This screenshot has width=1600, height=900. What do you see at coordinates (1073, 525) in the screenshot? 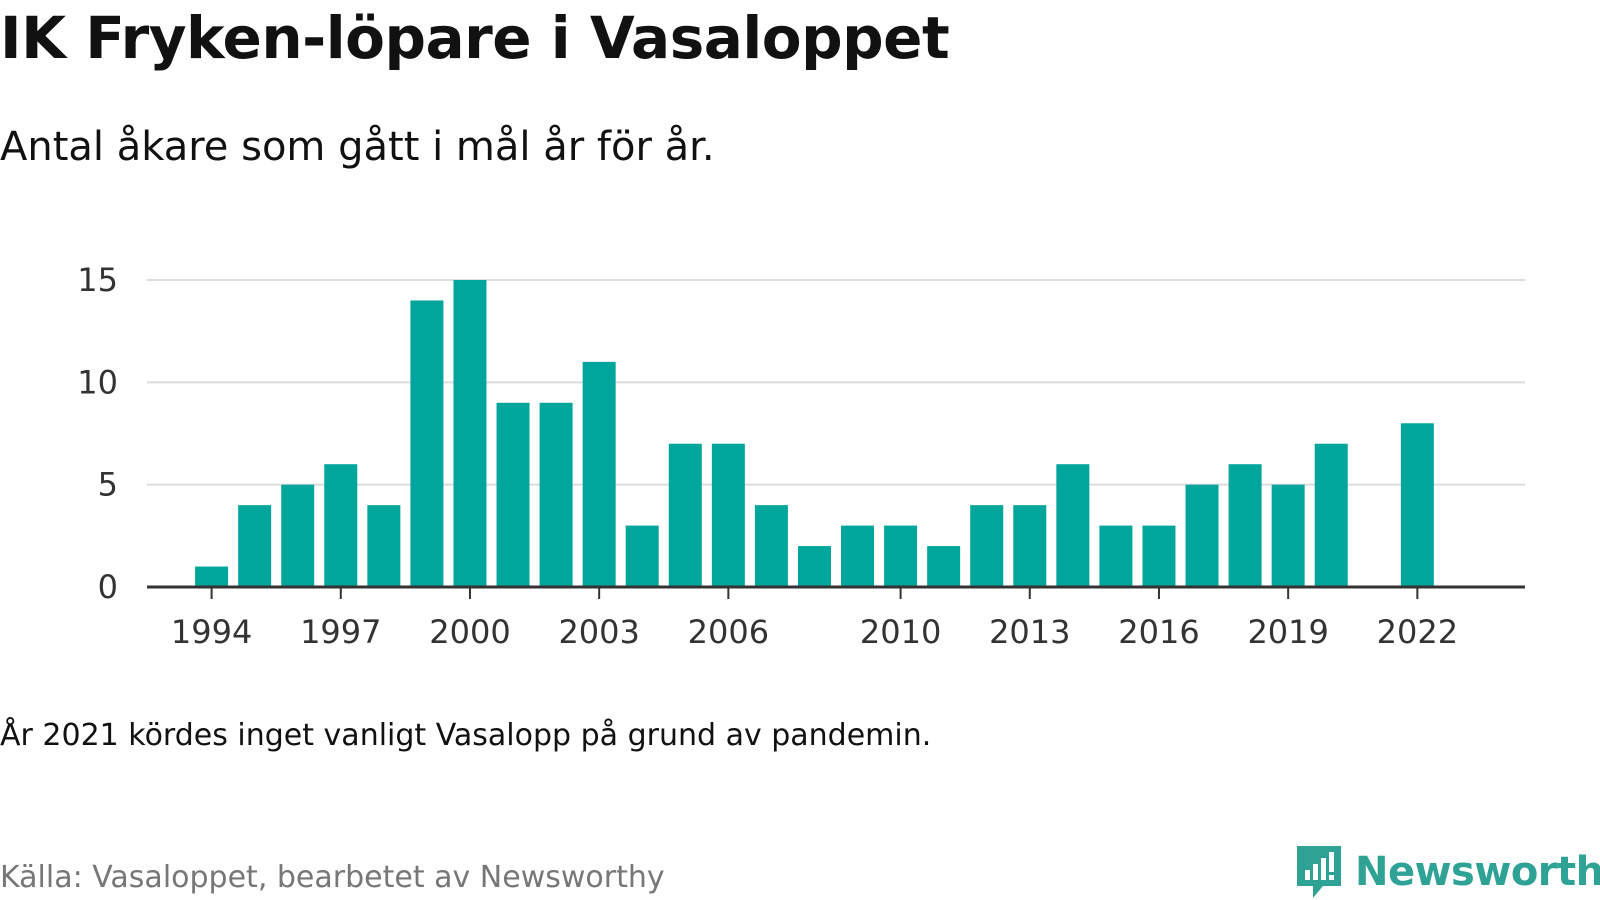
I see `bar-2014` at bounding box center [1073, 525].